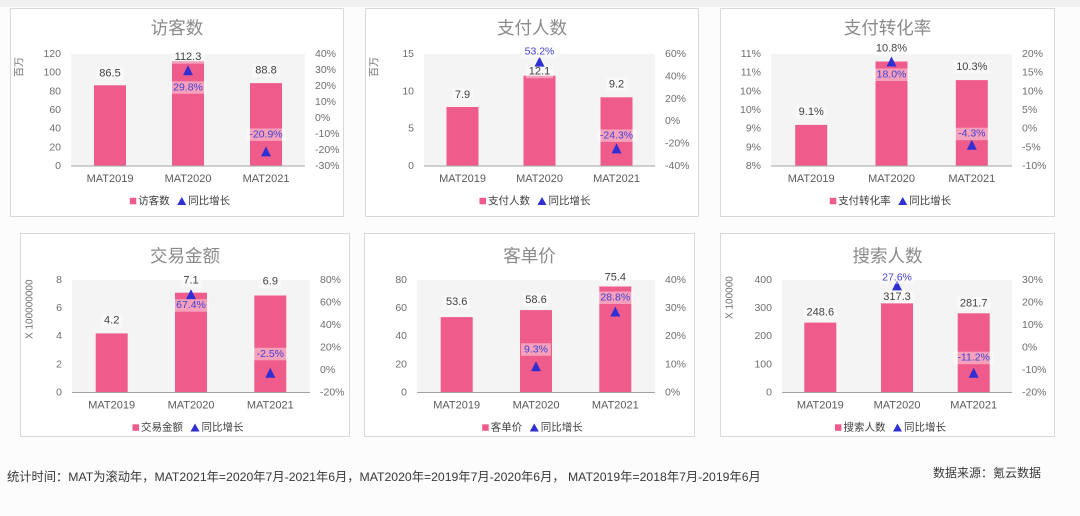 Image resolution: width=1080 pixels, height=516 pixels. I want to click on svg-text: 75.4, so click(615, 278).